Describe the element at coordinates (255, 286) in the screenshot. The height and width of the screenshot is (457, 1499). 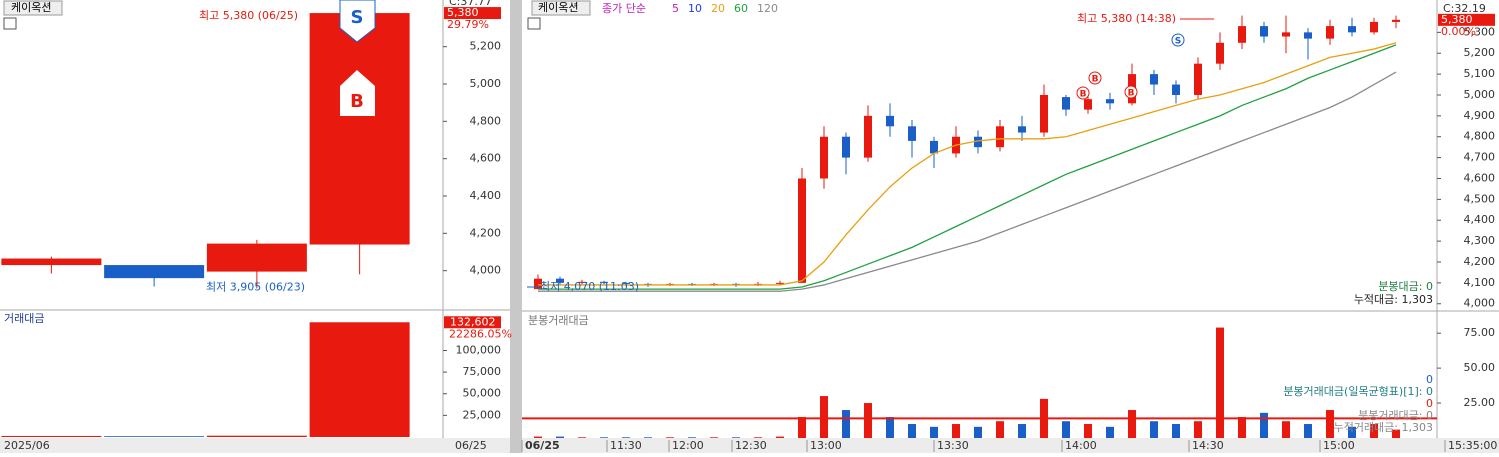
I see `low-label: 최저 3,905 (06/23)` at that location.